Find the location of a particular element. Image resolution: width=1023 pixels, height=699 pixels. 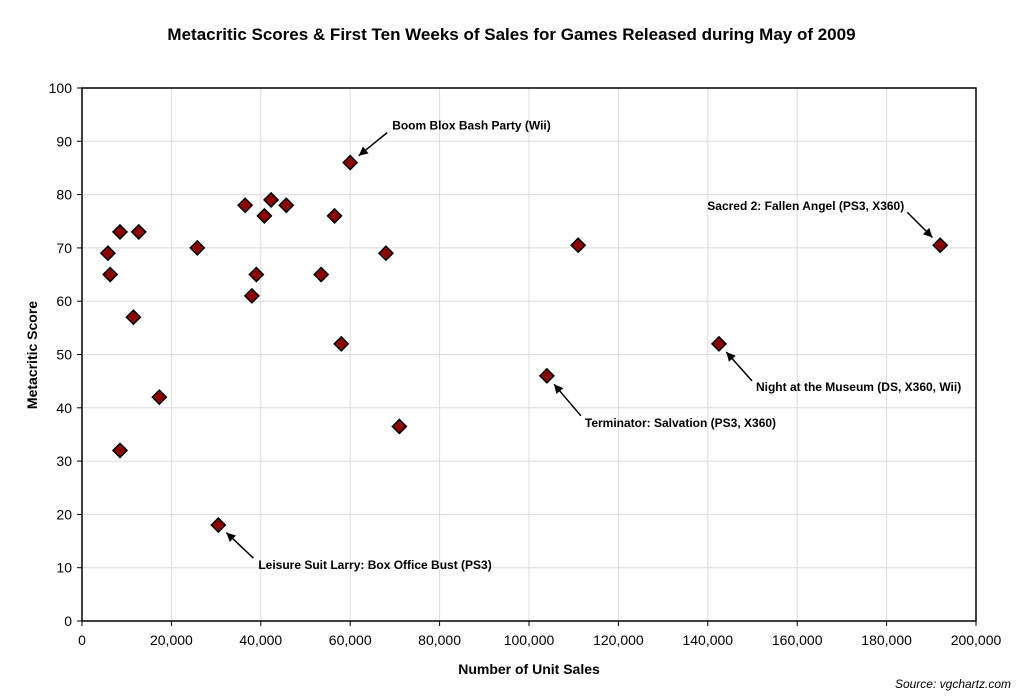

x-tick-label: 60,000 is located at coordinates (350, 640).